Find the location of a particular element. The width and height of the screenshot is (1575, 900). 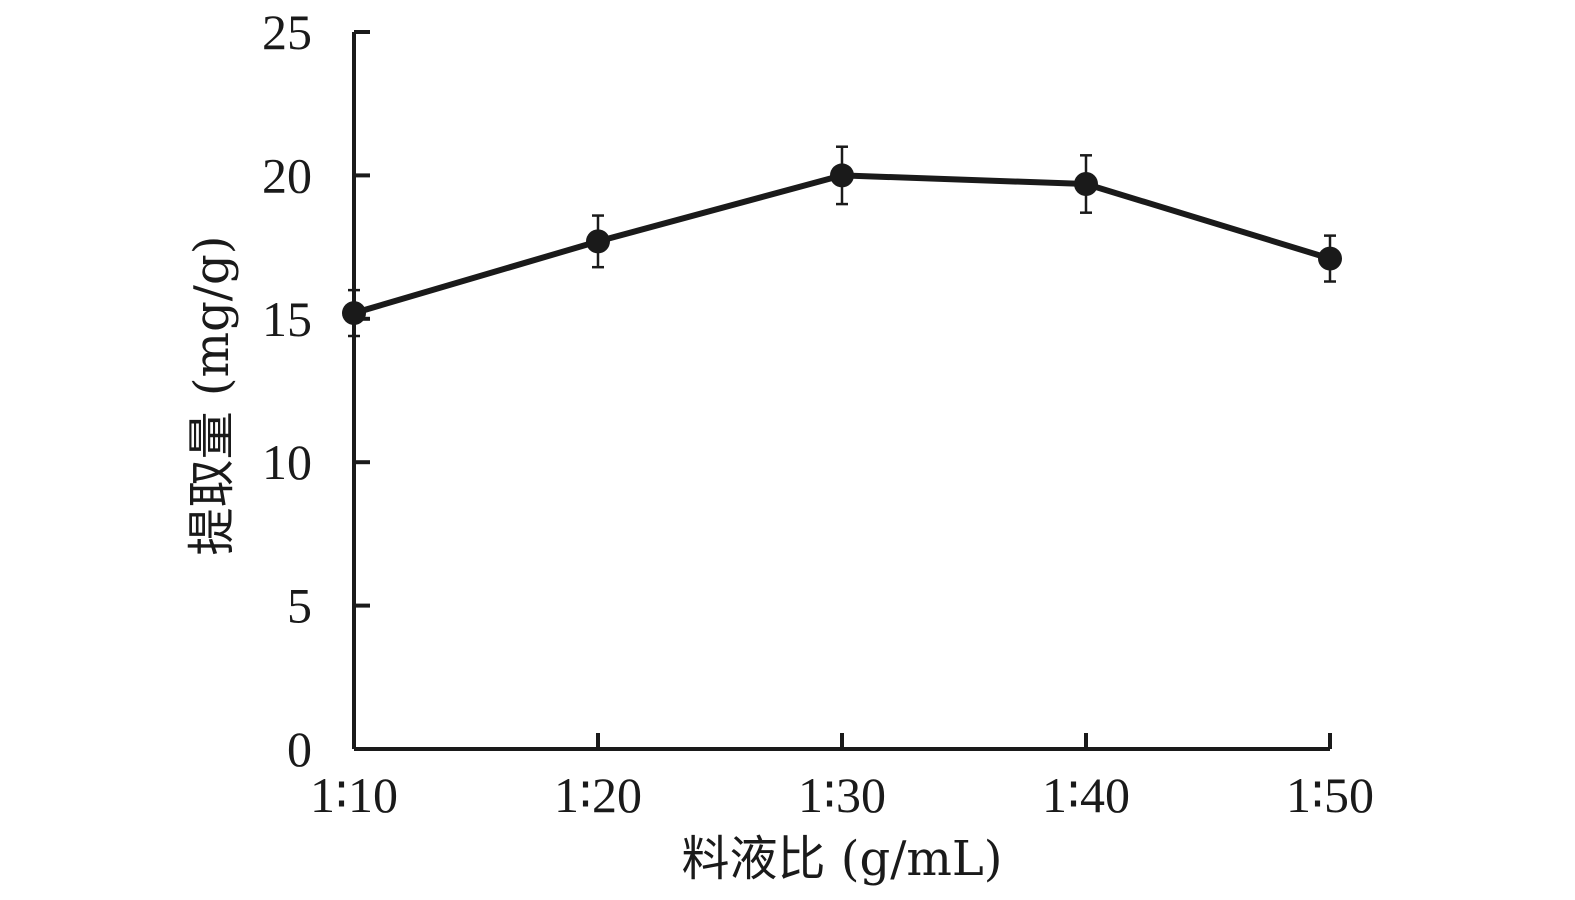

series is located at coordinates (842, 241).